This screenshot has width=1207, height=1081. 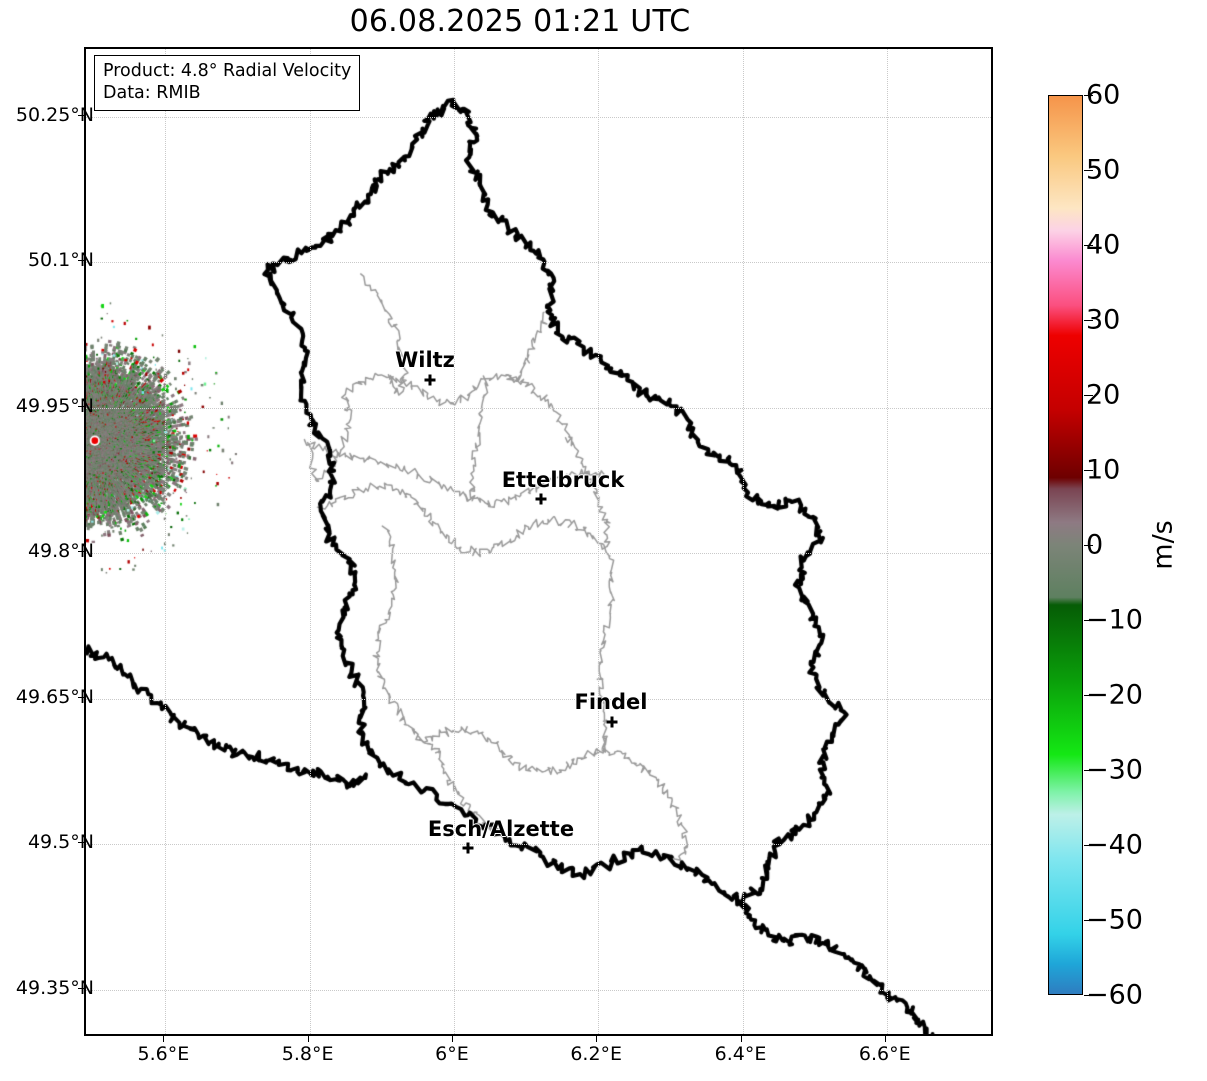 I want to click on colorbar-gradient, so click(x=1065, y=545).